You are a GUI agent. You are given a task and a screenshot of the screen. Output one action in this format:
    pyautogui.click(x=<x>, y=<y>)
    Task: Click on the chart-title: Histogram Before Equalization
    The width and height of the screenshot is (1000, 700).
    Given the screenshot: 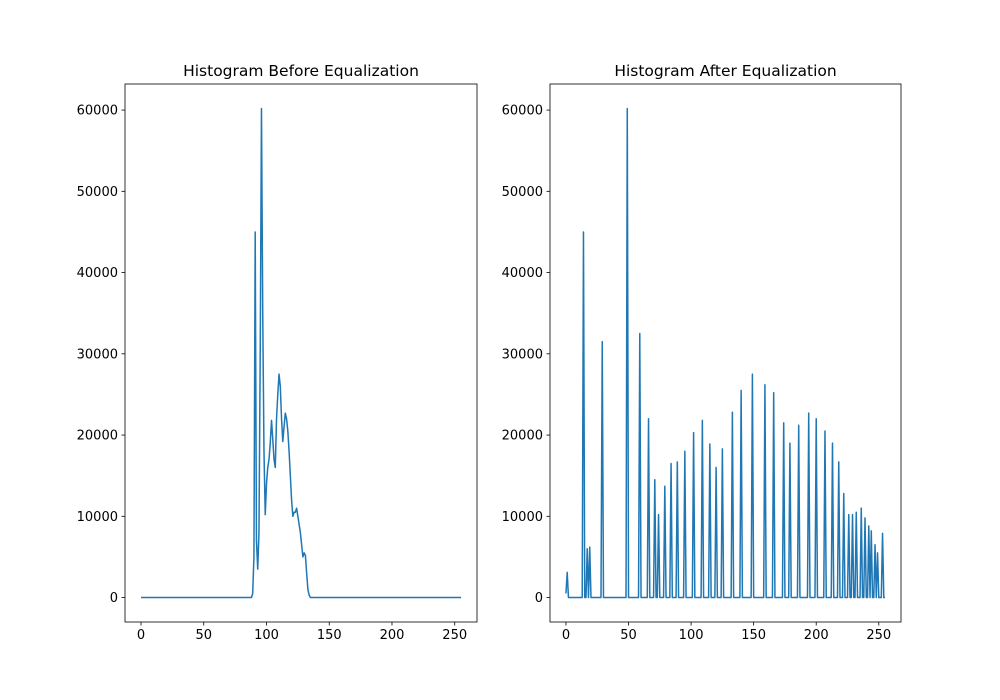 What is the action you would take?
    pyautogui.click(x=301, y=71)
    